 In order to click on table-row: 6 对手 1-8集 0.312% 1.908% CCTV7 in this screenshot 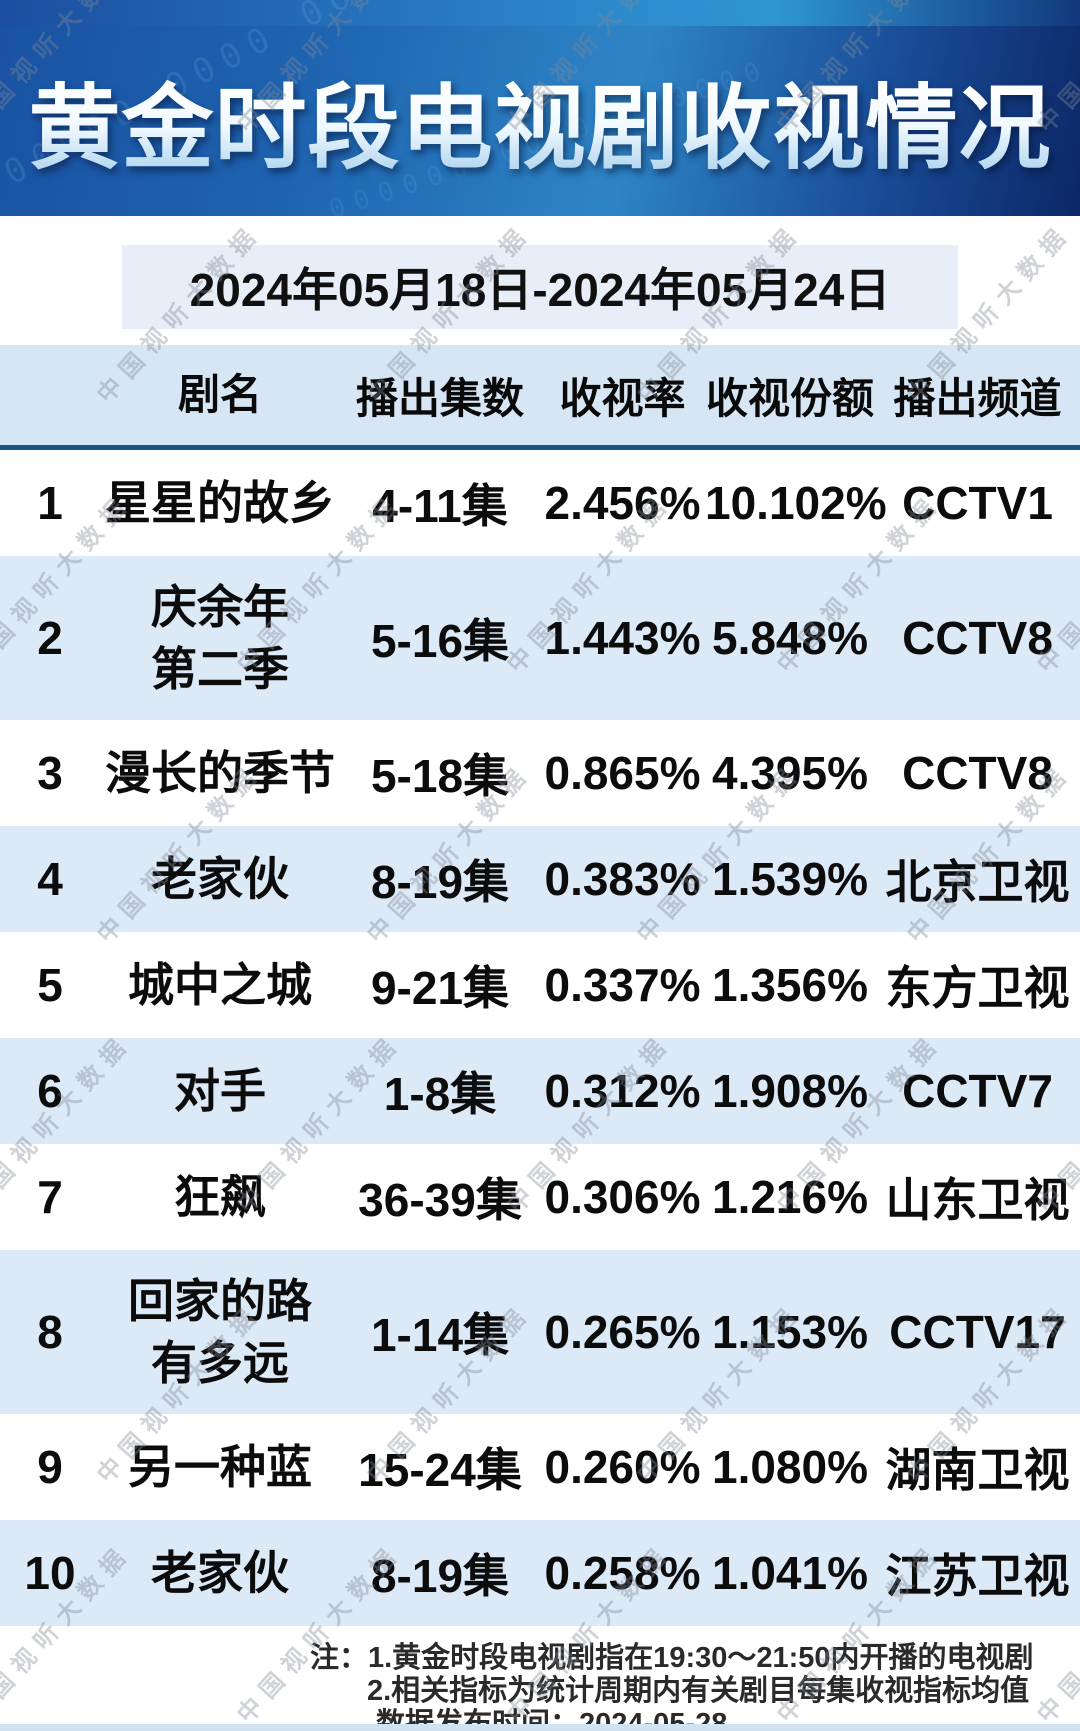, I will do `click(540, 1091)`.